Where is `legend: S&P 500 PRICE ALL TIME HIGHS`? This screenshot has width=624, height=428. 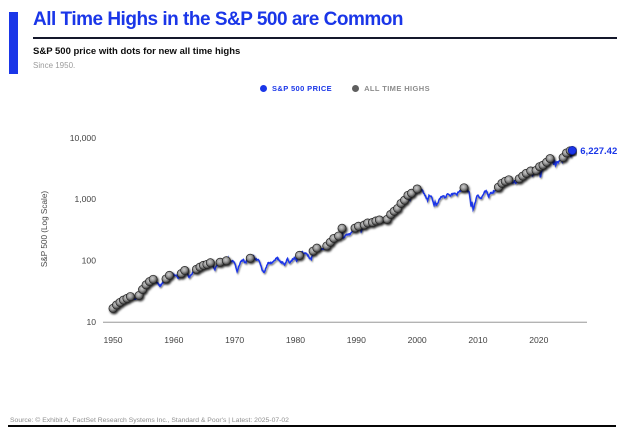 legend: S&P 500 PRICE ALL TIME HIGHS is located at coordinates (345, 88).